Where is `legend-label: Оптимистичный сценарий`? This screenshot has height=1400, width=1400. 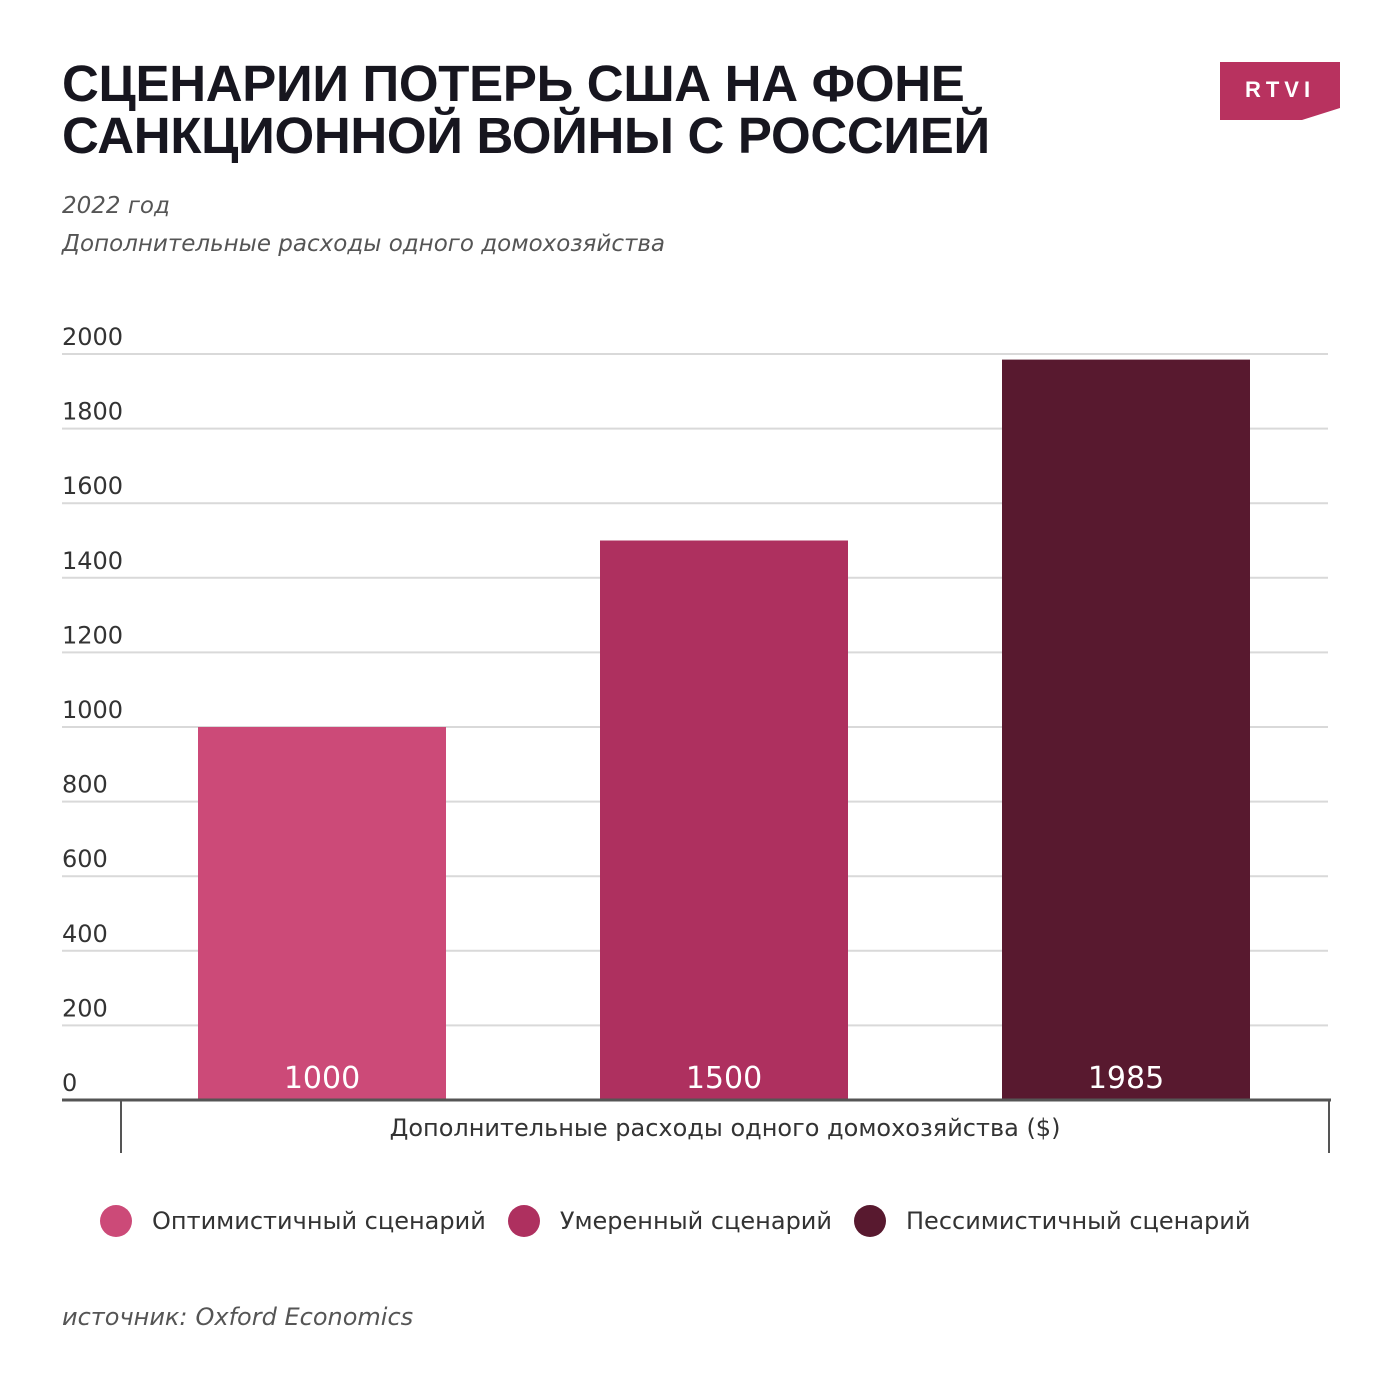 legend-label: Оптимистичный сценарий is located at coordinates (319, 1221).